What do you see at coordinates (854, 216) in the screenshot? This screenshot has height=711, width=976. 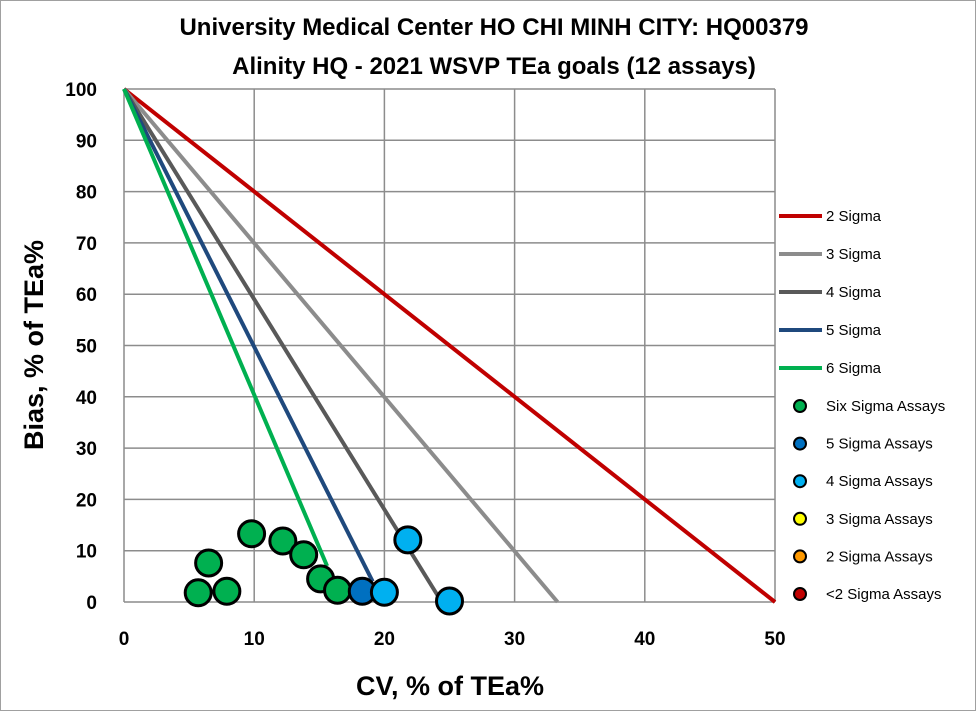 I see `legend-label: 2 Sigma` at bounding box center [854, 216].